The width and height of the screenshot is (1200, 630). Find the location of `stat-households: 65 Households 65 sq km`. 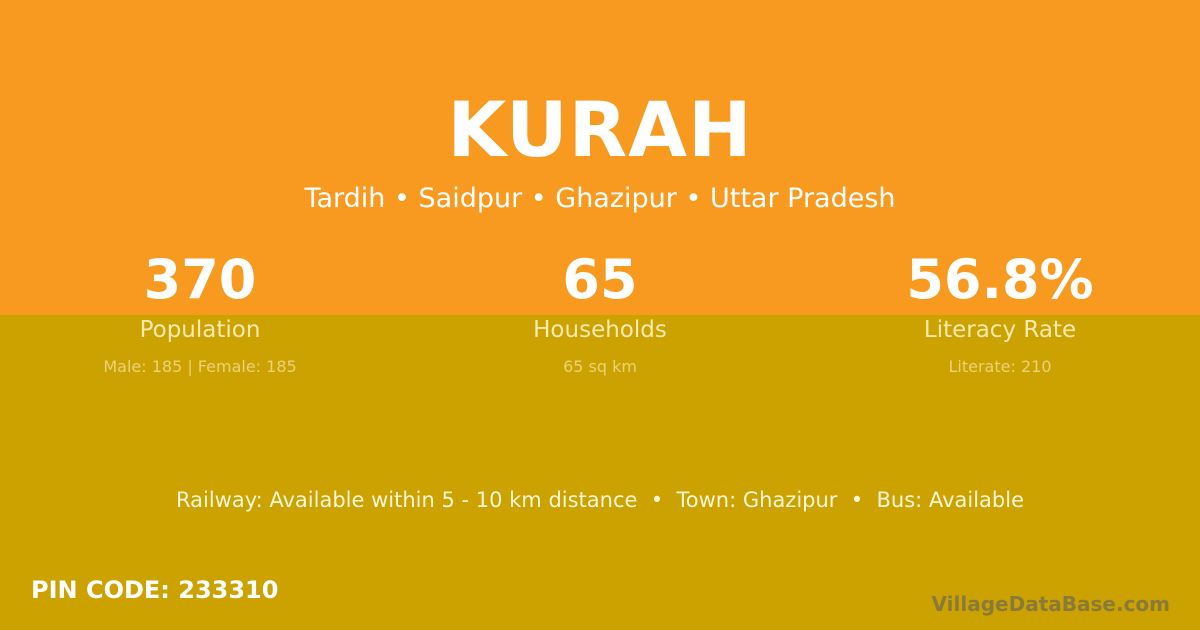

stat-households: 65 Households 65 sq km is located at coordinates (600, 314).